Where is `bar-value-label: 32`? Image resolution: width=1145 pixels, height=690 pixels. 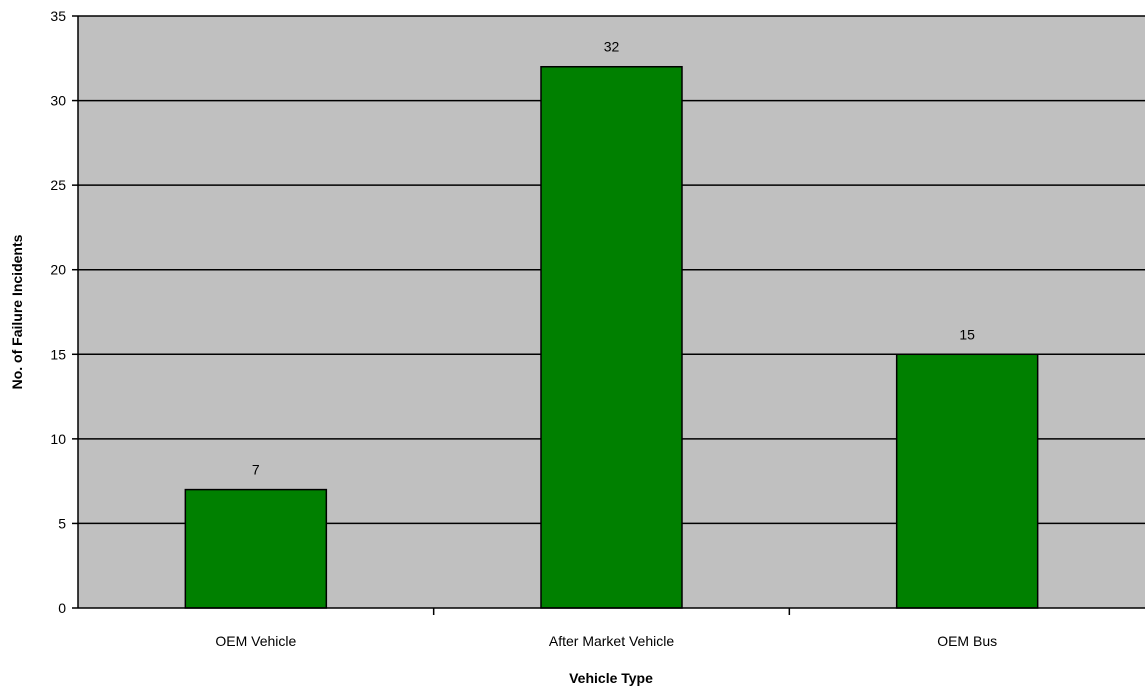 bar-value-label: 32 is located at coordinates (612, 47).